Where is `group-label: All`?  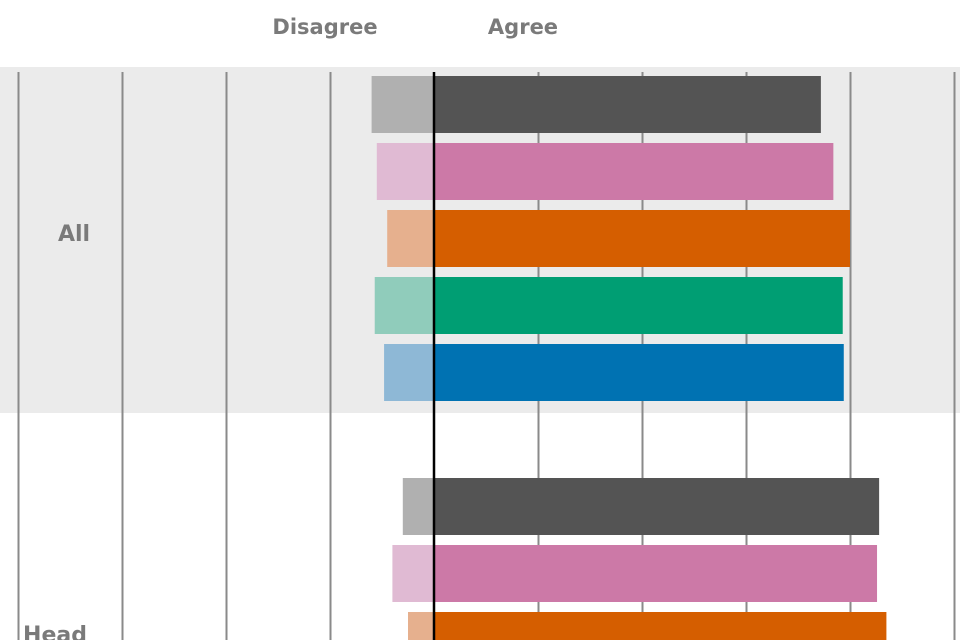
group-label: All is located at coordinates (74, 234).